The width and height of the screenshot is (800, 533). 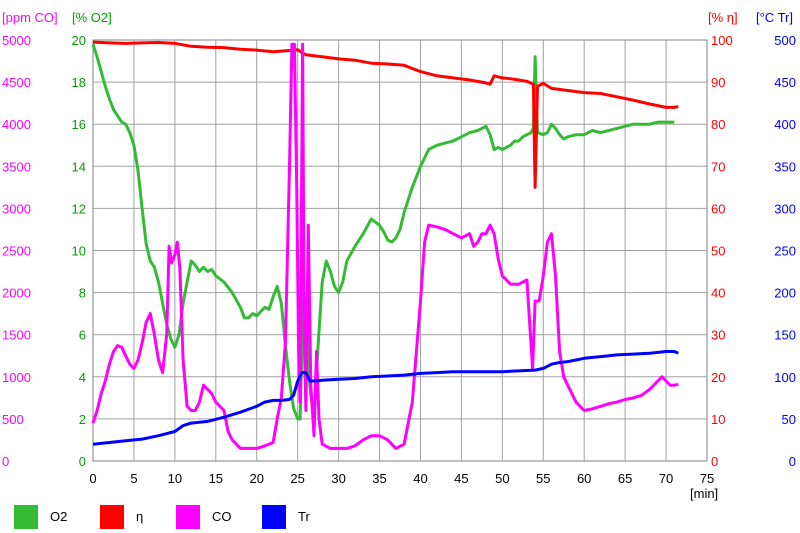 I want to click on x-tick-label: 50, so click(x=502, y=478).